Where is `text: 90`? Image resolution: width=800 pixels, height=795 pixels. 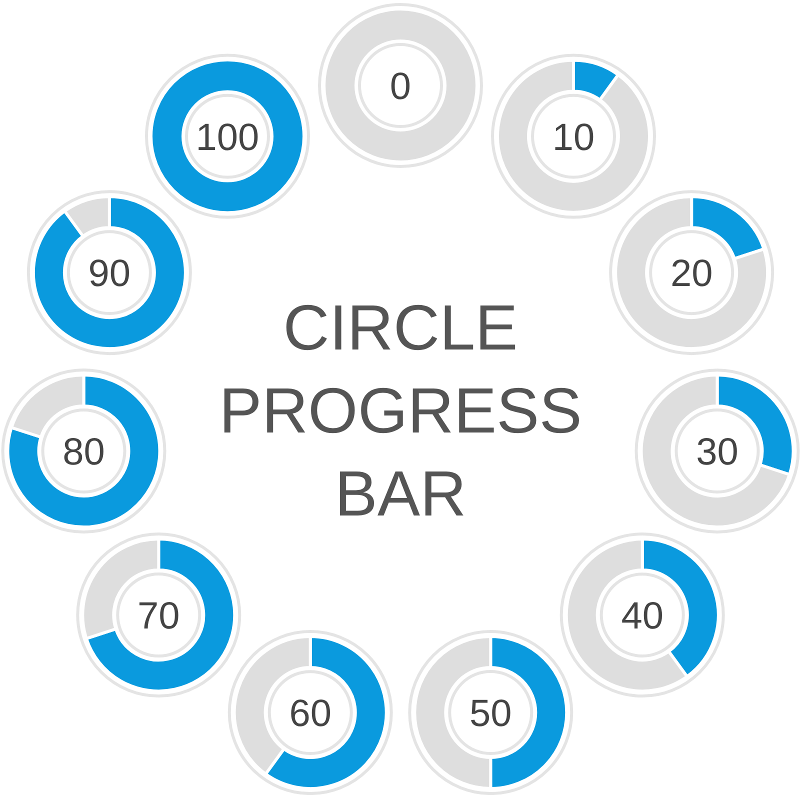
text: 90 is located at coordinates (109, 274).